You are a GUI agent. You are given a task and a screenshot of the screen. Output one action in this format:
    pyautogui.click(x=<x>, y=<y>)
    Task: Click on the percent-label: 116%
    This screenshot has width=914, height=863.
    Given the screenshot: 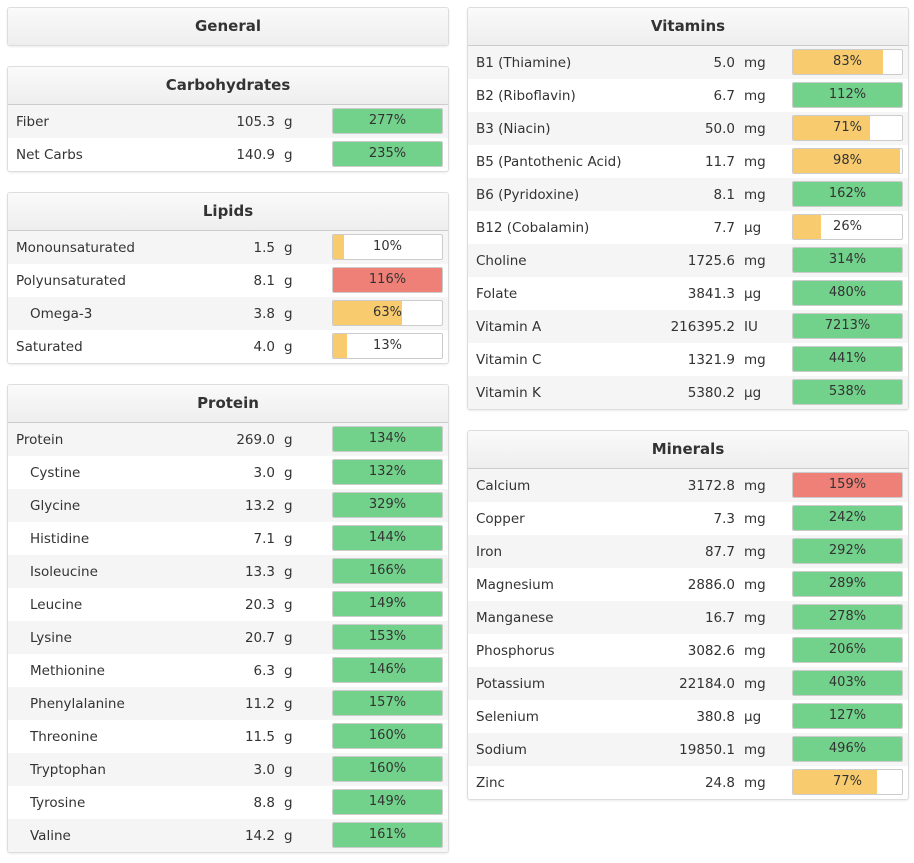 What is the action you would take?
    pyautogui.click(x=387, y=279)
    